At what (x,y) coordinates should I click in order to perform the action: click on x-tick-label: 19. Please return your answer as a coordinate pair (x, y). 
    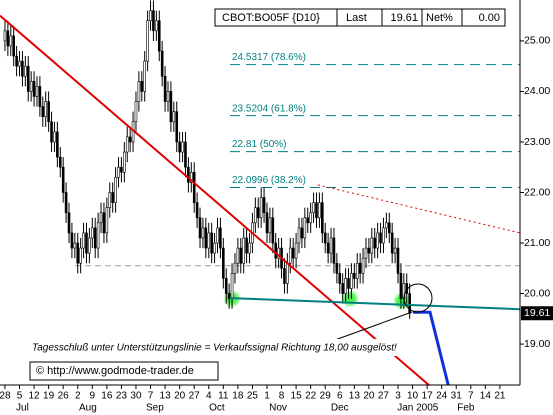
    Looking at the image, I should click on (49, 396).